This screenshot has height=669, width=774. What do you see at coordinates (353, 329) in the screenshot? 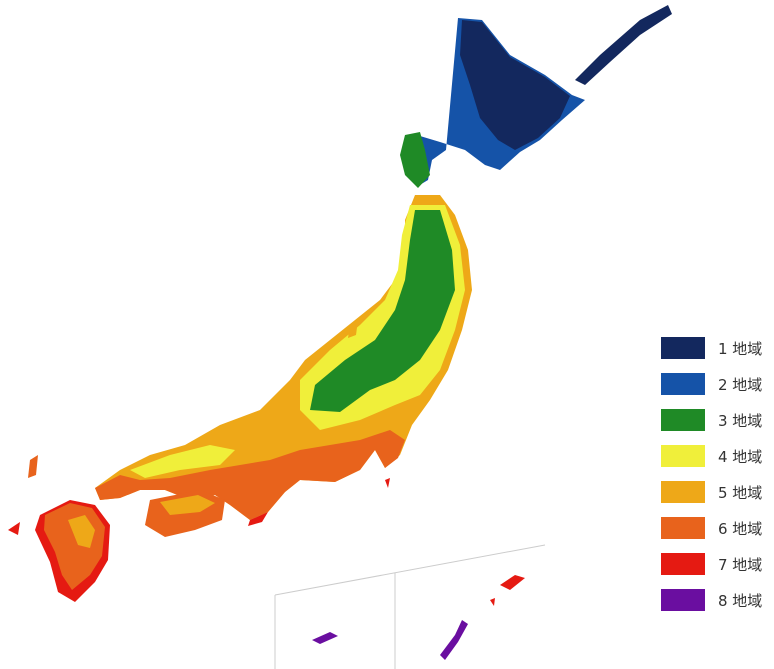
I see `sado-island` at bounding box center [353, 329].